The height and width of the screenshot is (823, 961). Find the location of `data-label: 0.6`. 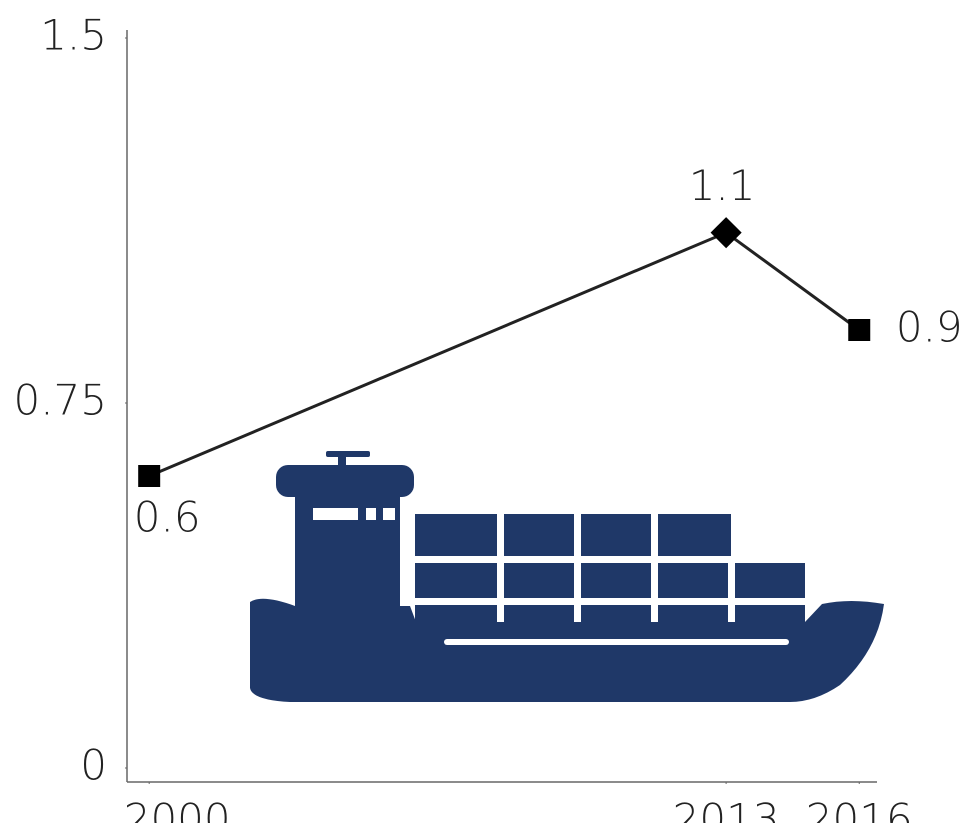

data-label: 0.6 is located at coordinates (167, 517).